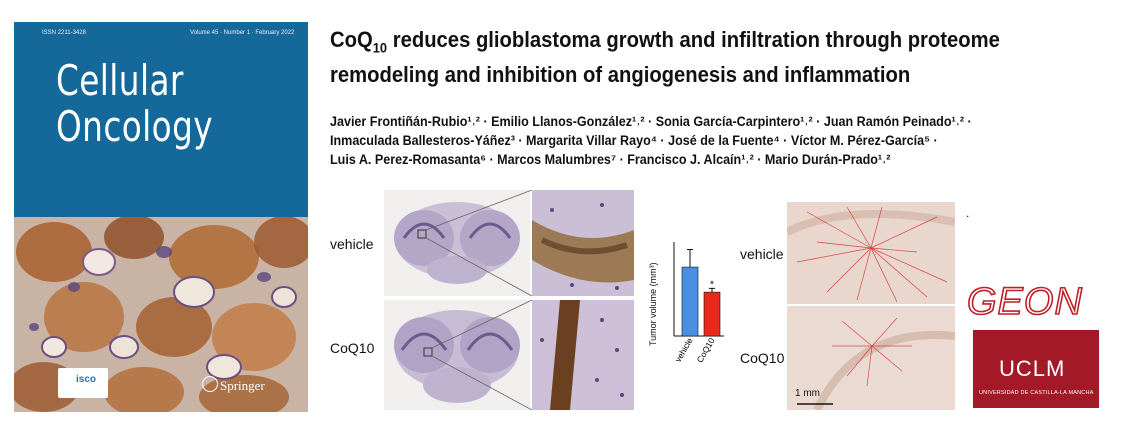  I want to click on uclm-logo: UCLM UNIVERSIDAD DE CASTILLA-LA MANCHA, so click(1036, 369).